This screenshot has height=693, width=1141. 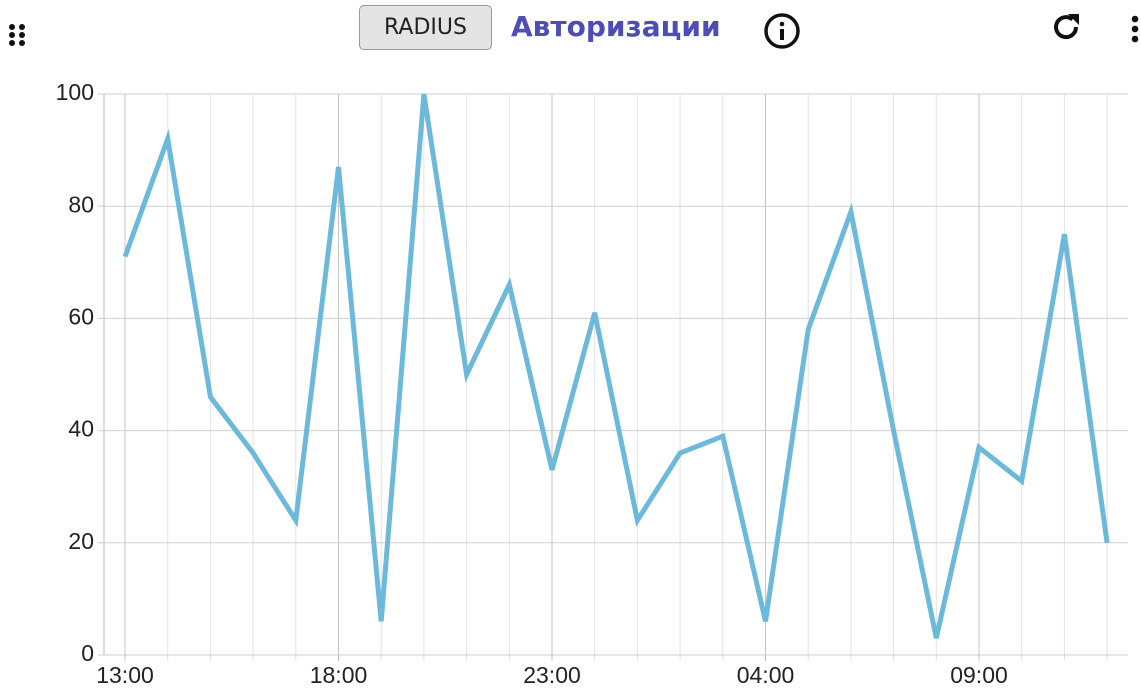 I want to click on x-tick-label: 13:00, so click(x=125, y=675).